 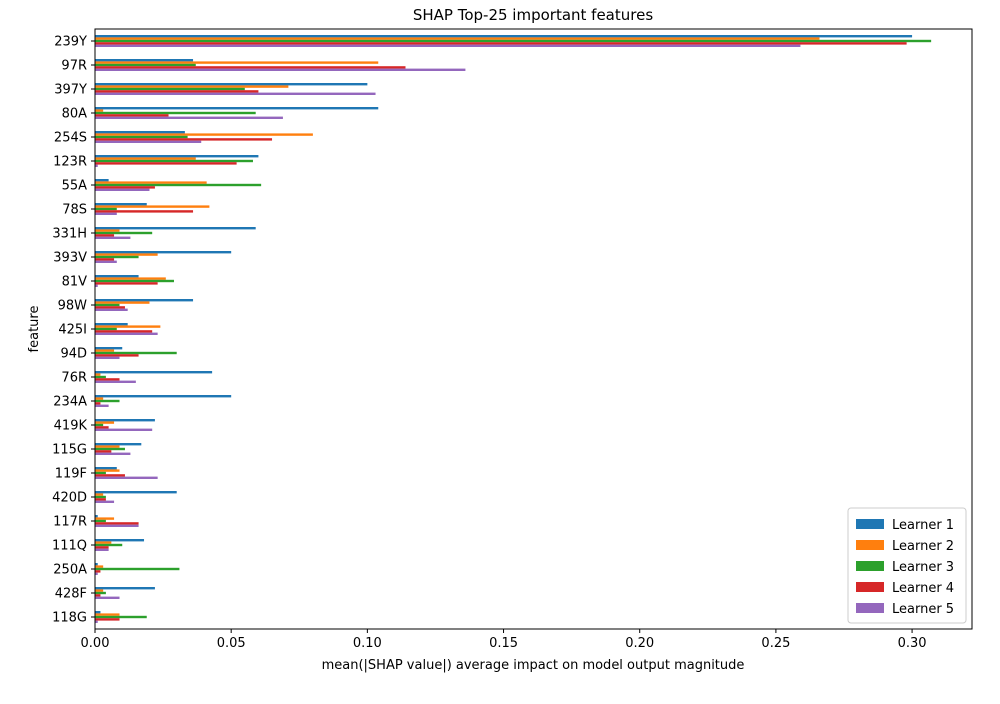 I want to click on legend-box, so click(x=907, y=565).